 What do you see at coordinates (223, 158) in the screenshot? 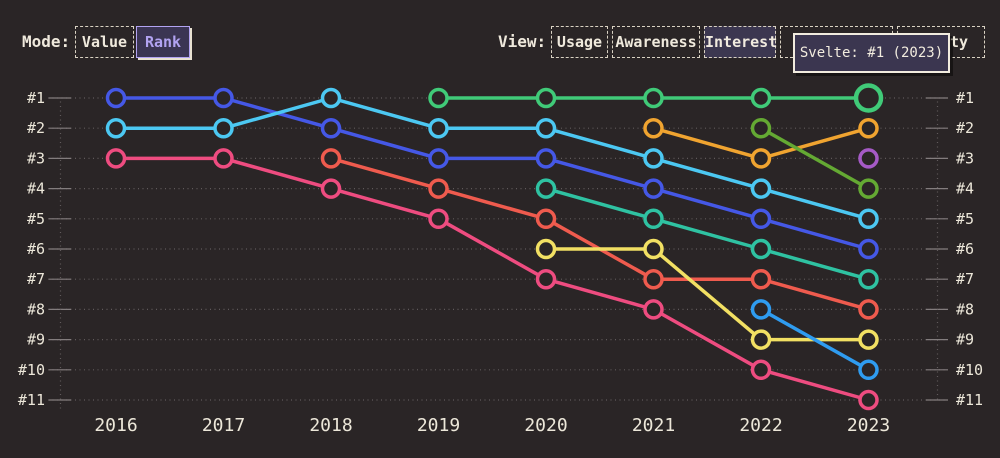
I see `point-pink-2017` at bounding box center [223, 158].